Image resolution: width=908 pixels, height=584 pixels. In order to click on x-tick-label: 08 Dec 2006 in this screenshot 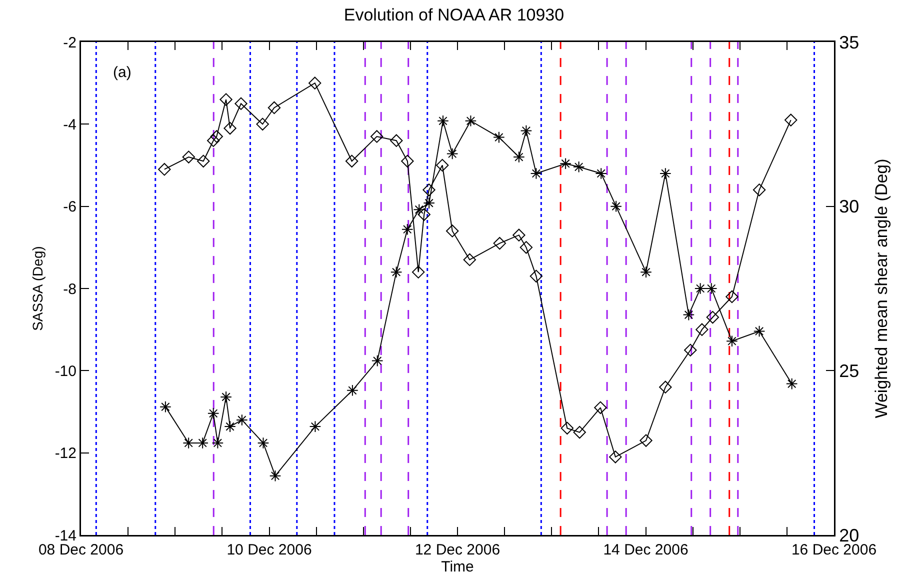, I will do `click(81, 550)`.